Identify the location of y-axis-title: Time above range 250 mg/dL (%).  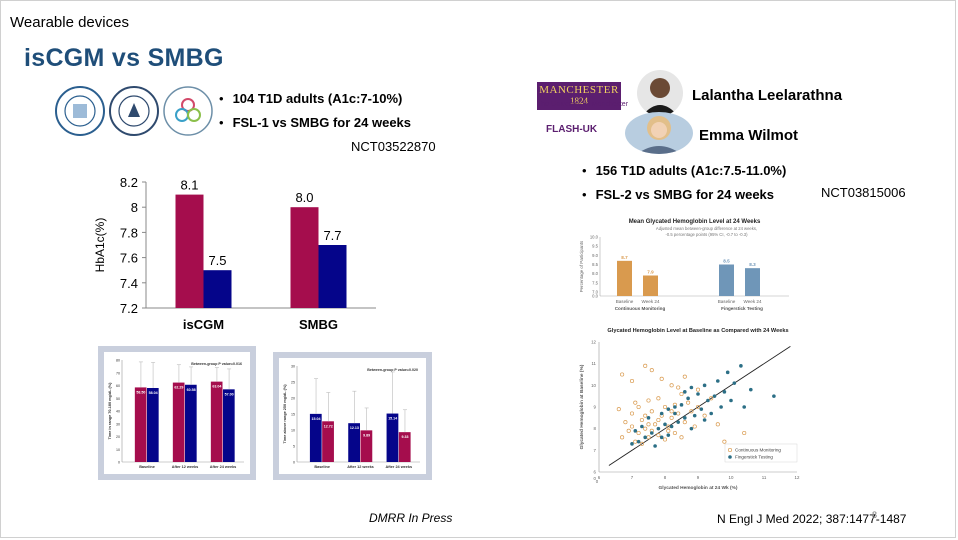
(285, 414).